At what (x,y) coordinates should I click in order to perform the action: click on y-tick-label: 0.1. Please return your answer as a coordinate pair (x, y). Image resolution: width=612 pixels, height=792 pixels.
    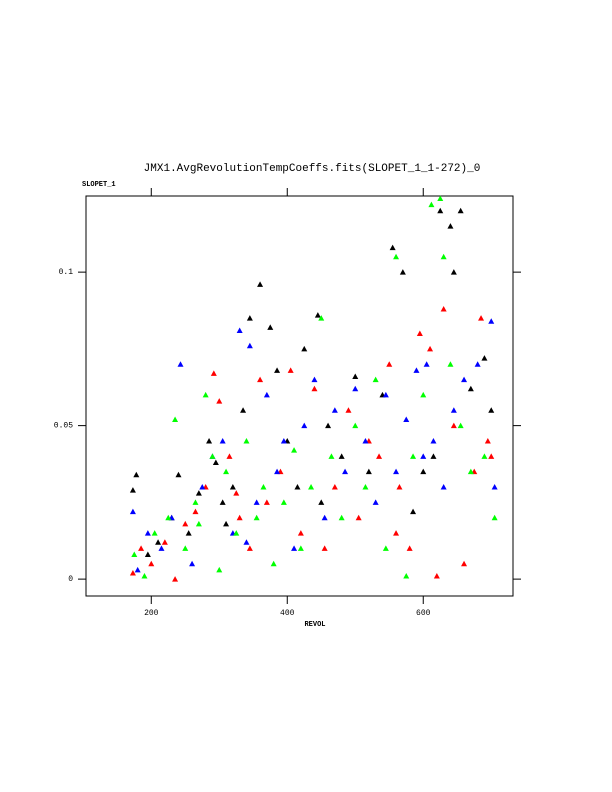
    Looking at the image, I should click on (66, 272).